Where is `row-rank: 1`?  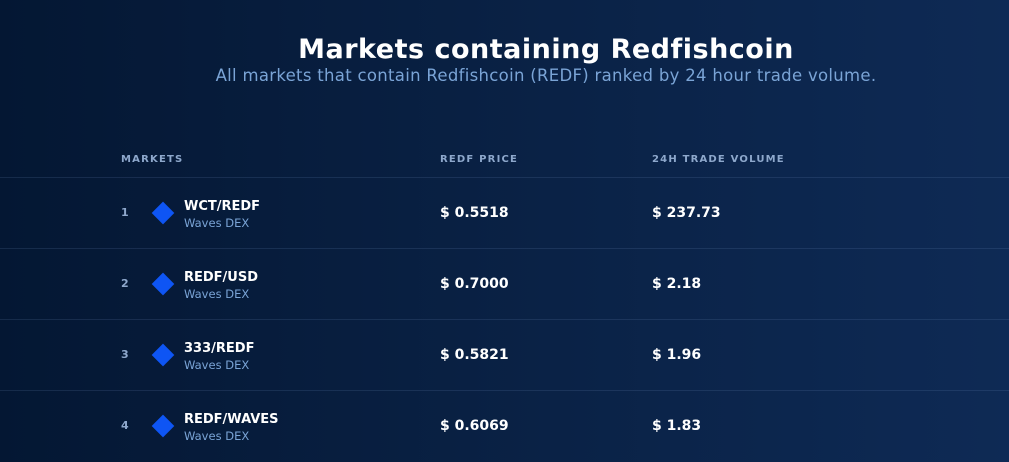
row-rank: 1 is located at coordinates (125, 212).